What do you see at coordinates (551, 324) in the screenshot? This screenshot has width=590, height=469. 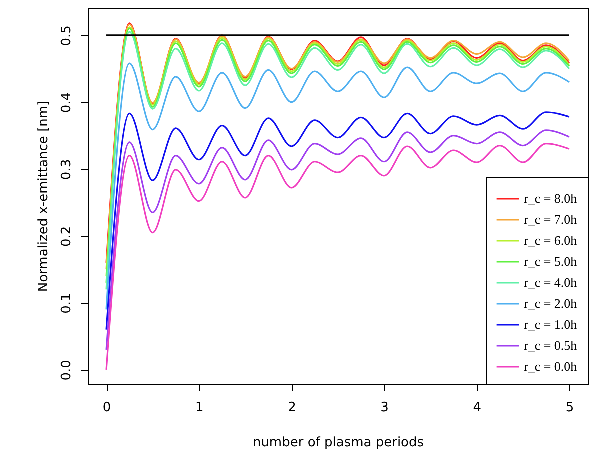 I see `legend-label: r_c = 1.0h` at bounding box center [551, 324].